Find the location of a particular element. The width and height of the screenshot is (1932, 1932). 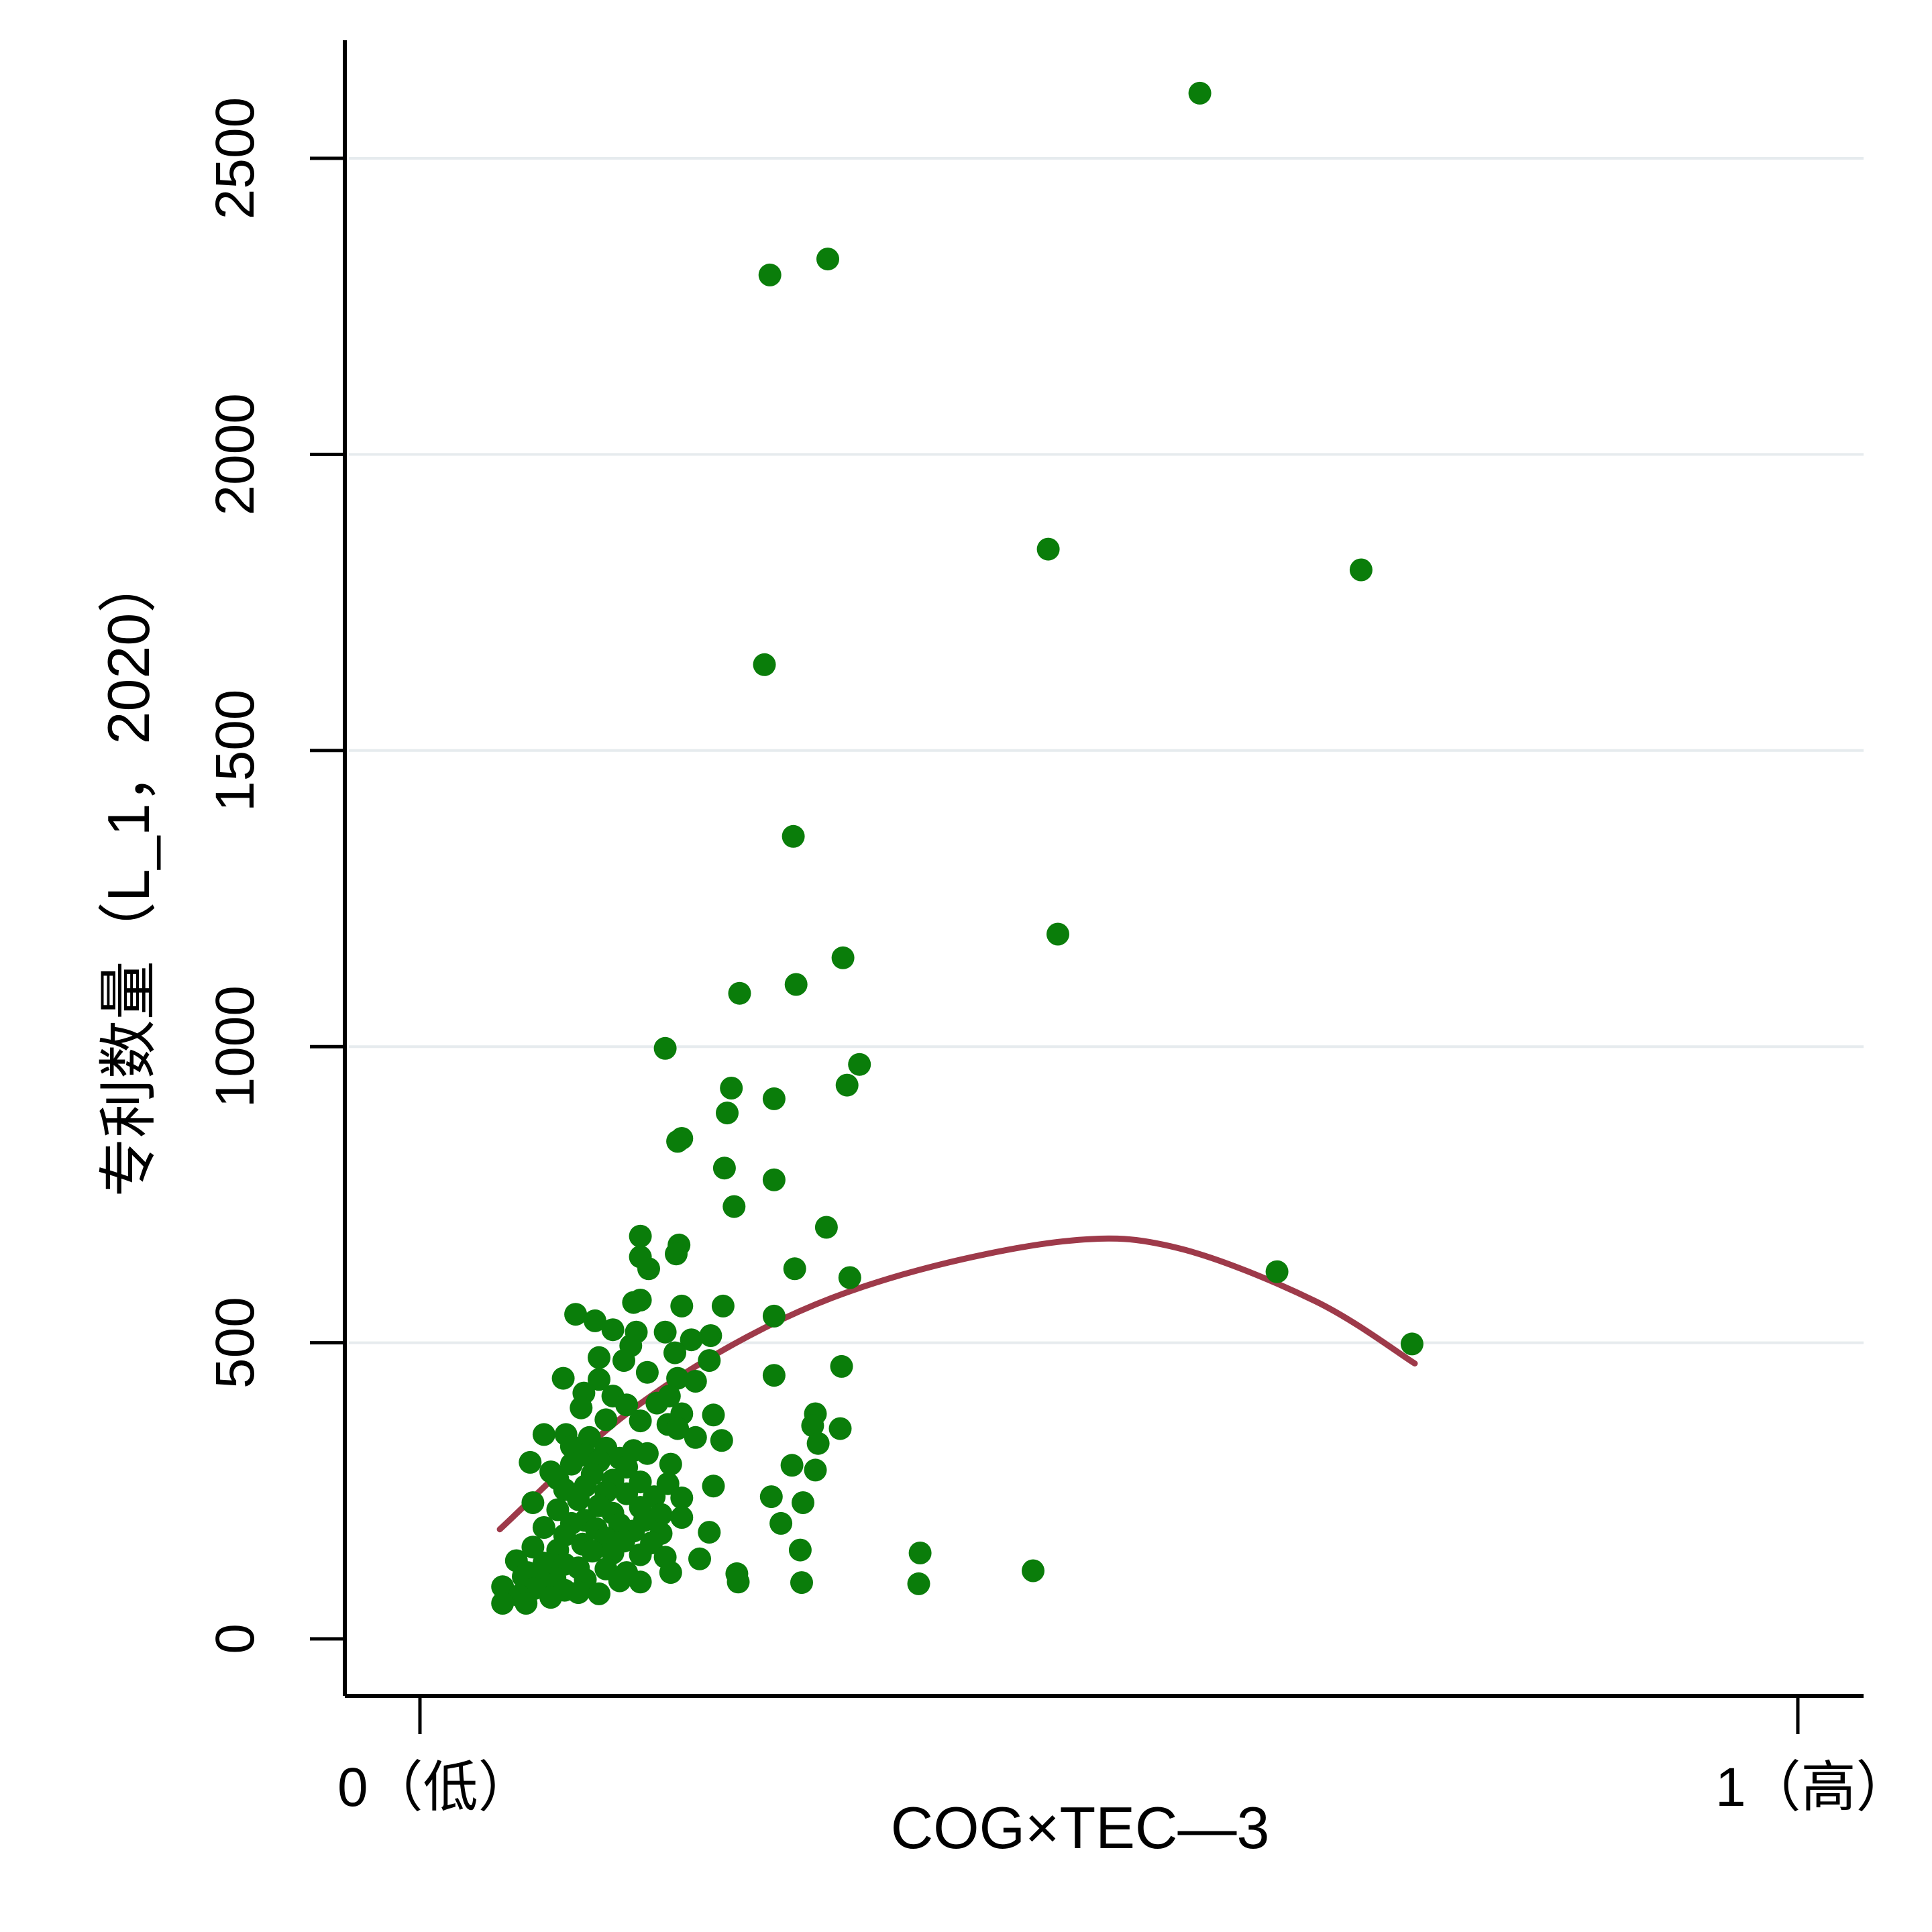

x-tick-label: 0（低） is located at coordinates (435, 1787).